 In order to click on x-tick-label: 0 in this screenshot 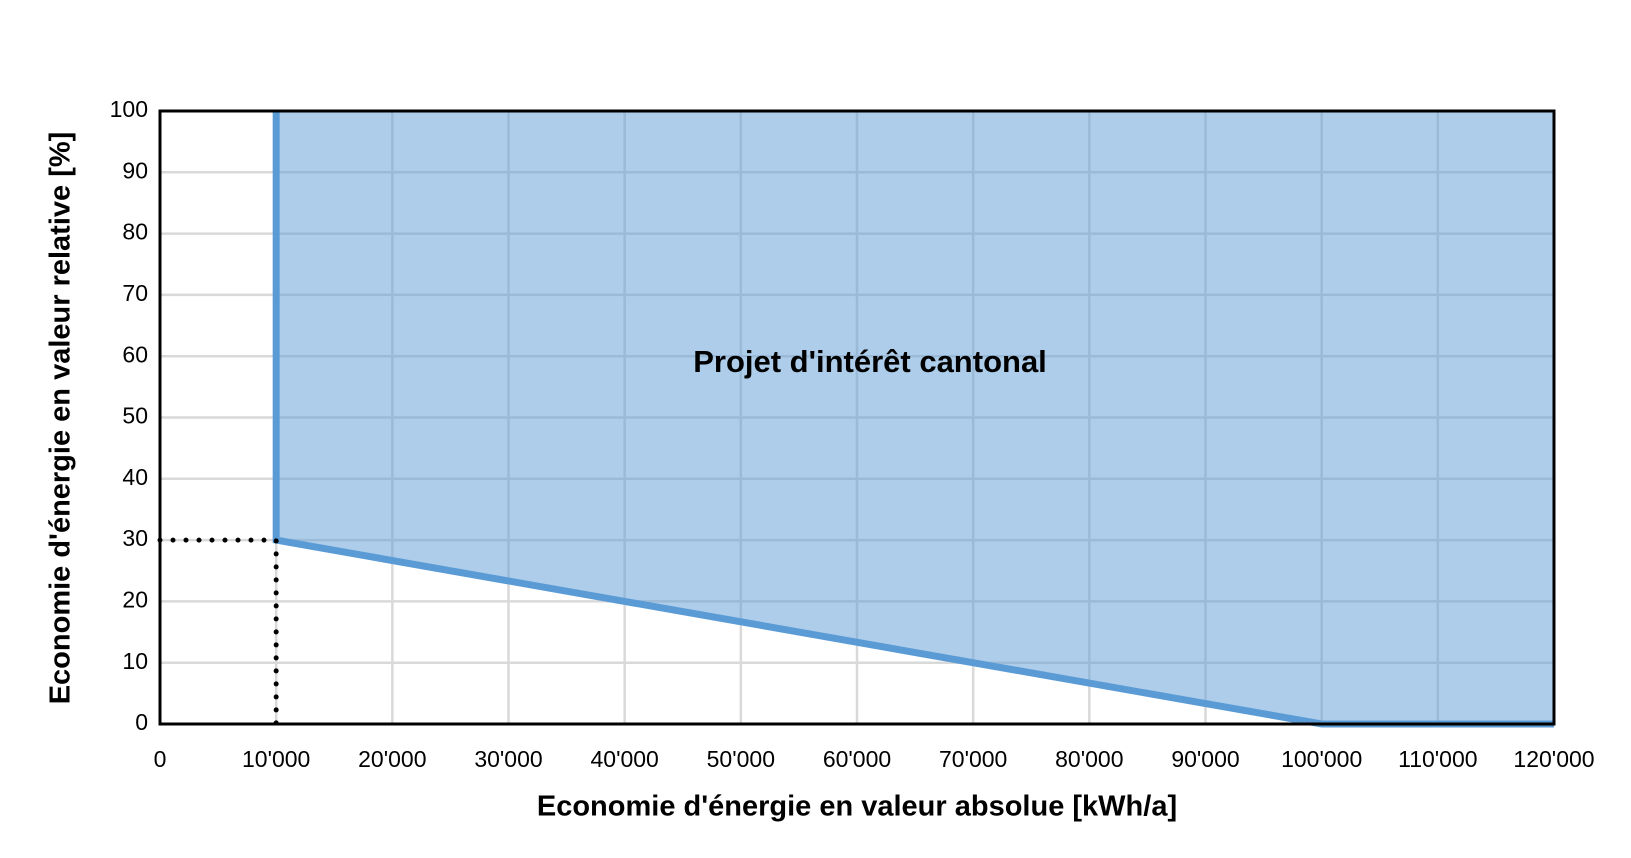, I will do `click(160, 759)`.